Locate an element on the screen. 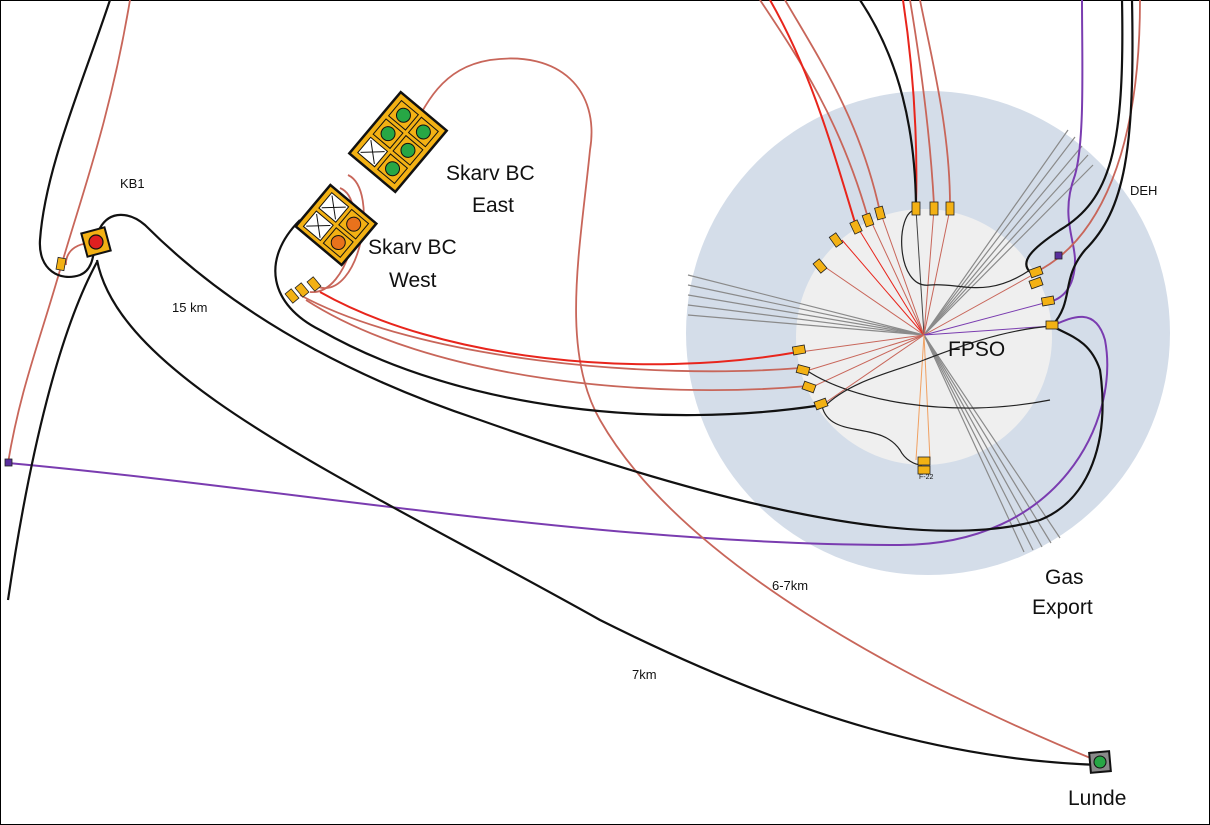 This screenshot has width=1210, height=825. distance-6-7km-label: 6-7km is located at coordinates (790, 585).